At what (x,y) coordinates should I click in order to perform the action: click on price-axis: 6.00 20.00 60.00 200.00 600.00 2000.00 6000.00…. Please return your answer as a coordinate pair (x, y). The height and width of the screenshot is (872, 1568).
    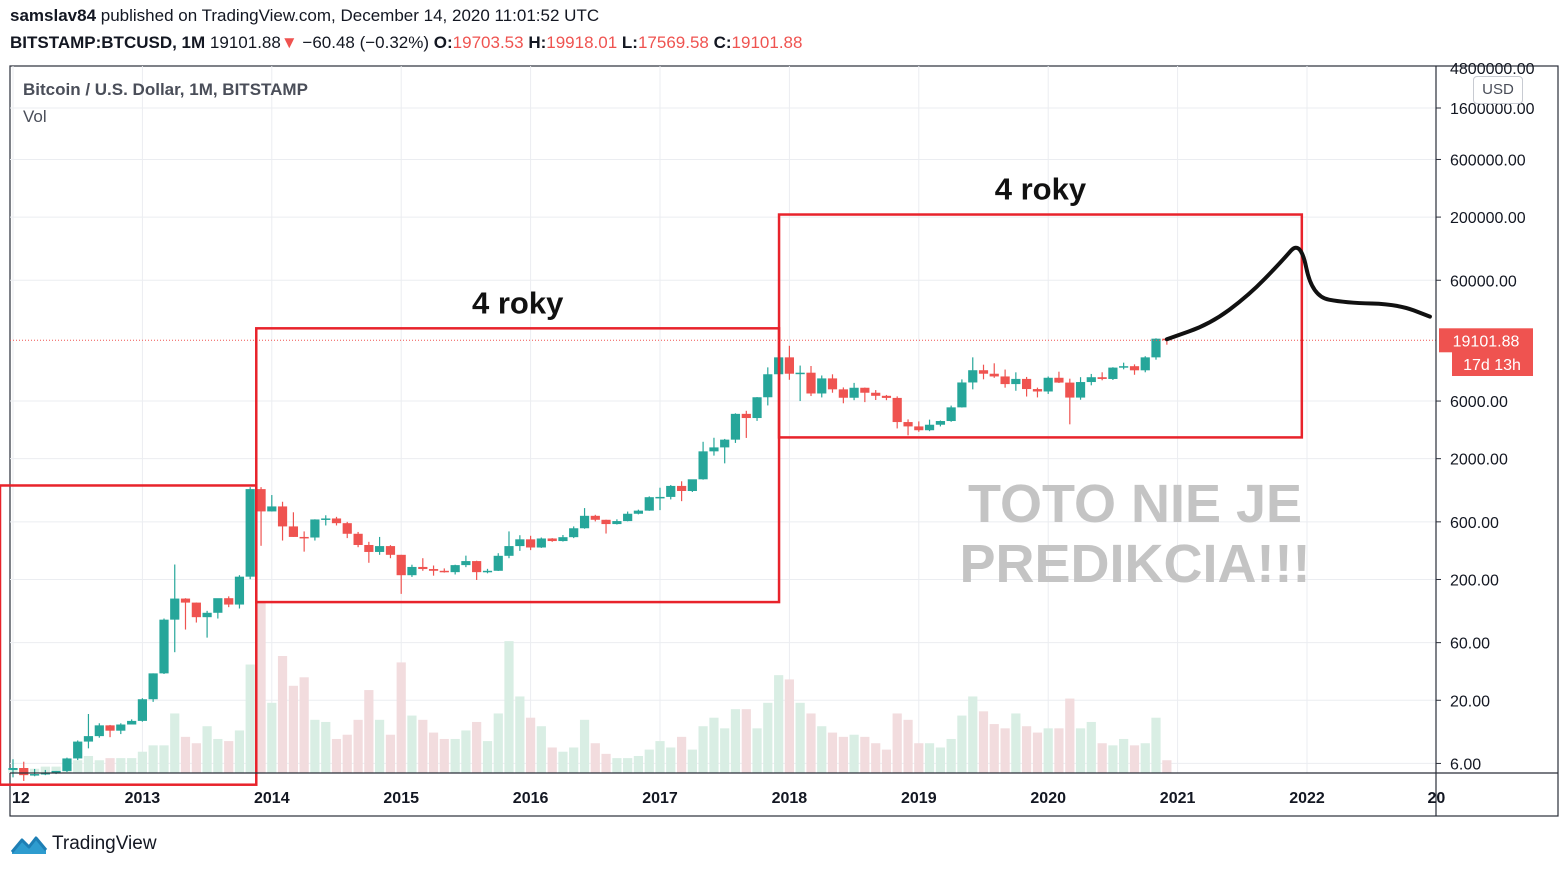
    Looking at the image, I should click on (1485, 417).